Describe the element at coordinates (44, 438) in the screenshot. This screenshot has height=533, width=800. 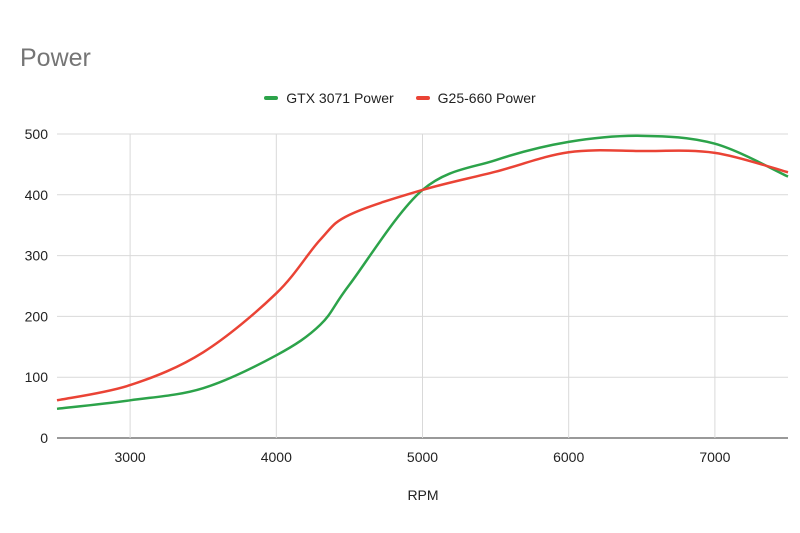
I see `y-tick-label: 0` at that location.